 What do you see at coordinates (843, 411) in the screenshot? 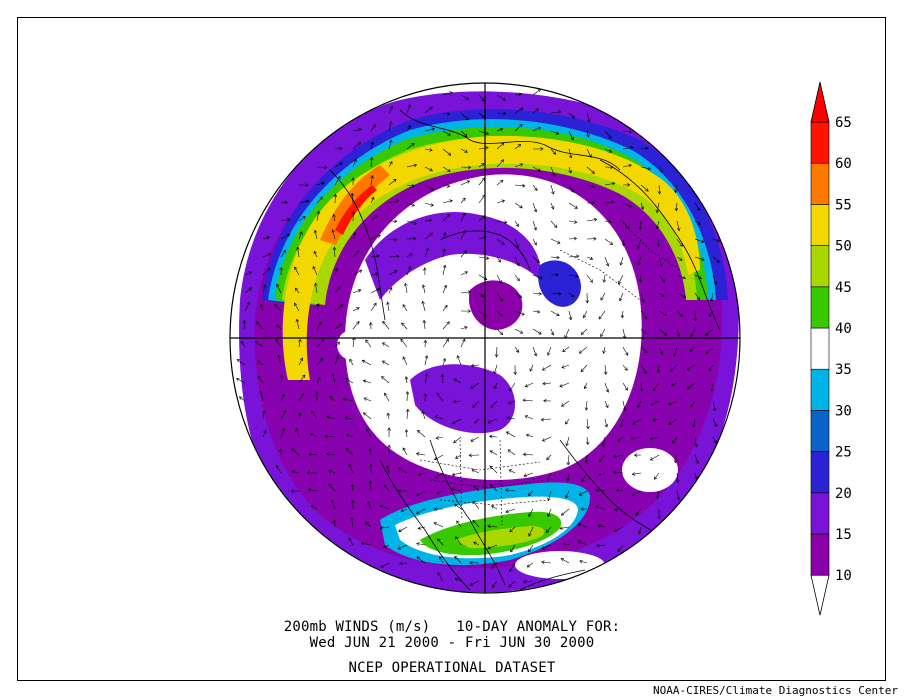
I see `colorbar-label-30: 30` at bounding box center [843, 411].